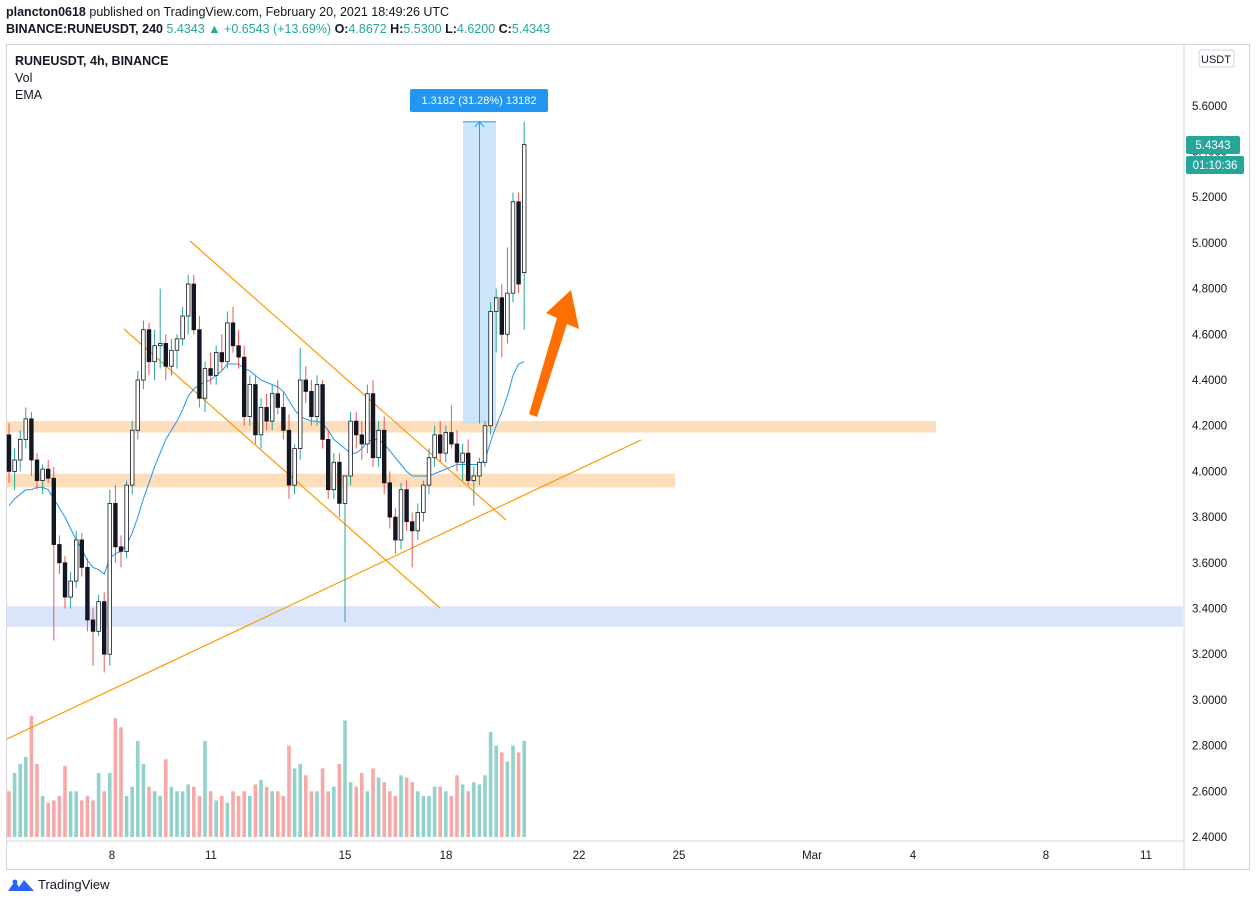 The width and height of the screenshot is (1257, 905). What do you see at coordinates (1216, 58) in the screenshot?
I see `currency-badge: USDT` at bounding box center [1216, 58].